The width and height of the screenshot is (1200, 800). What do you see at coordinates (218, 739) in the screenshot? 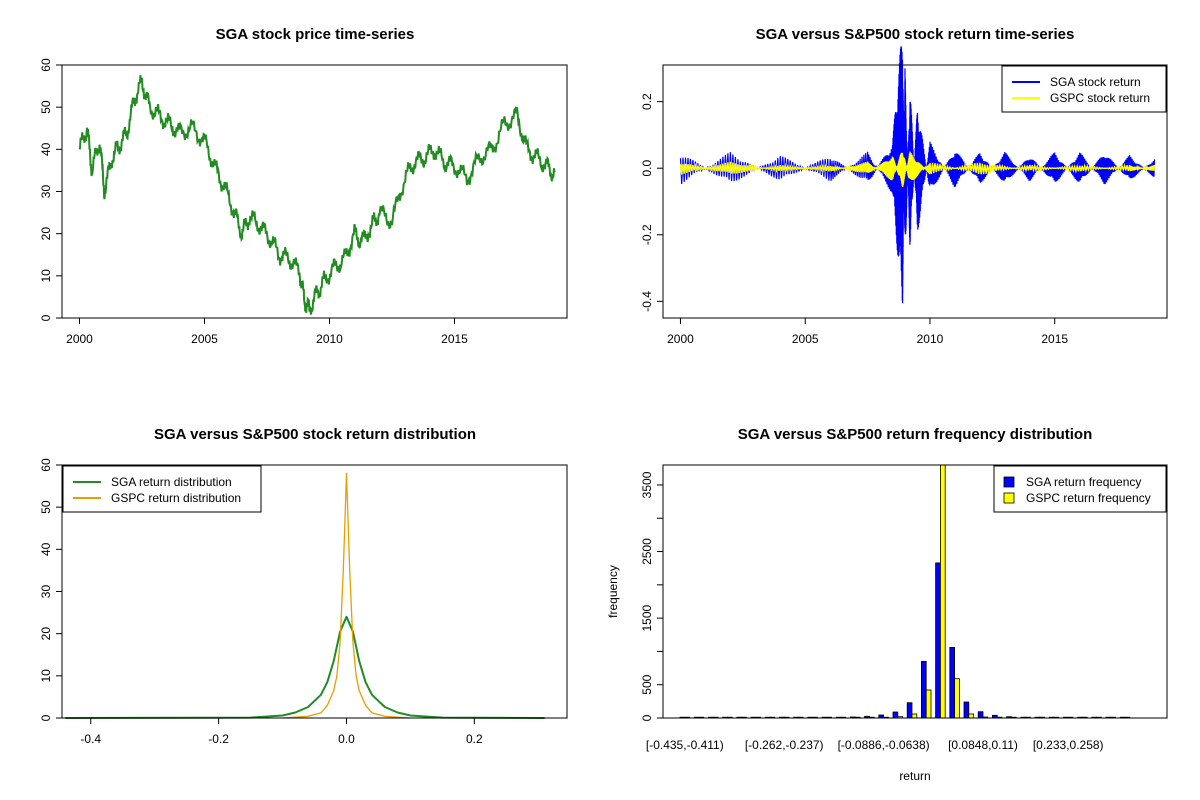
I see `x-tick-label: -0.2` at bounding box center [218, 739].